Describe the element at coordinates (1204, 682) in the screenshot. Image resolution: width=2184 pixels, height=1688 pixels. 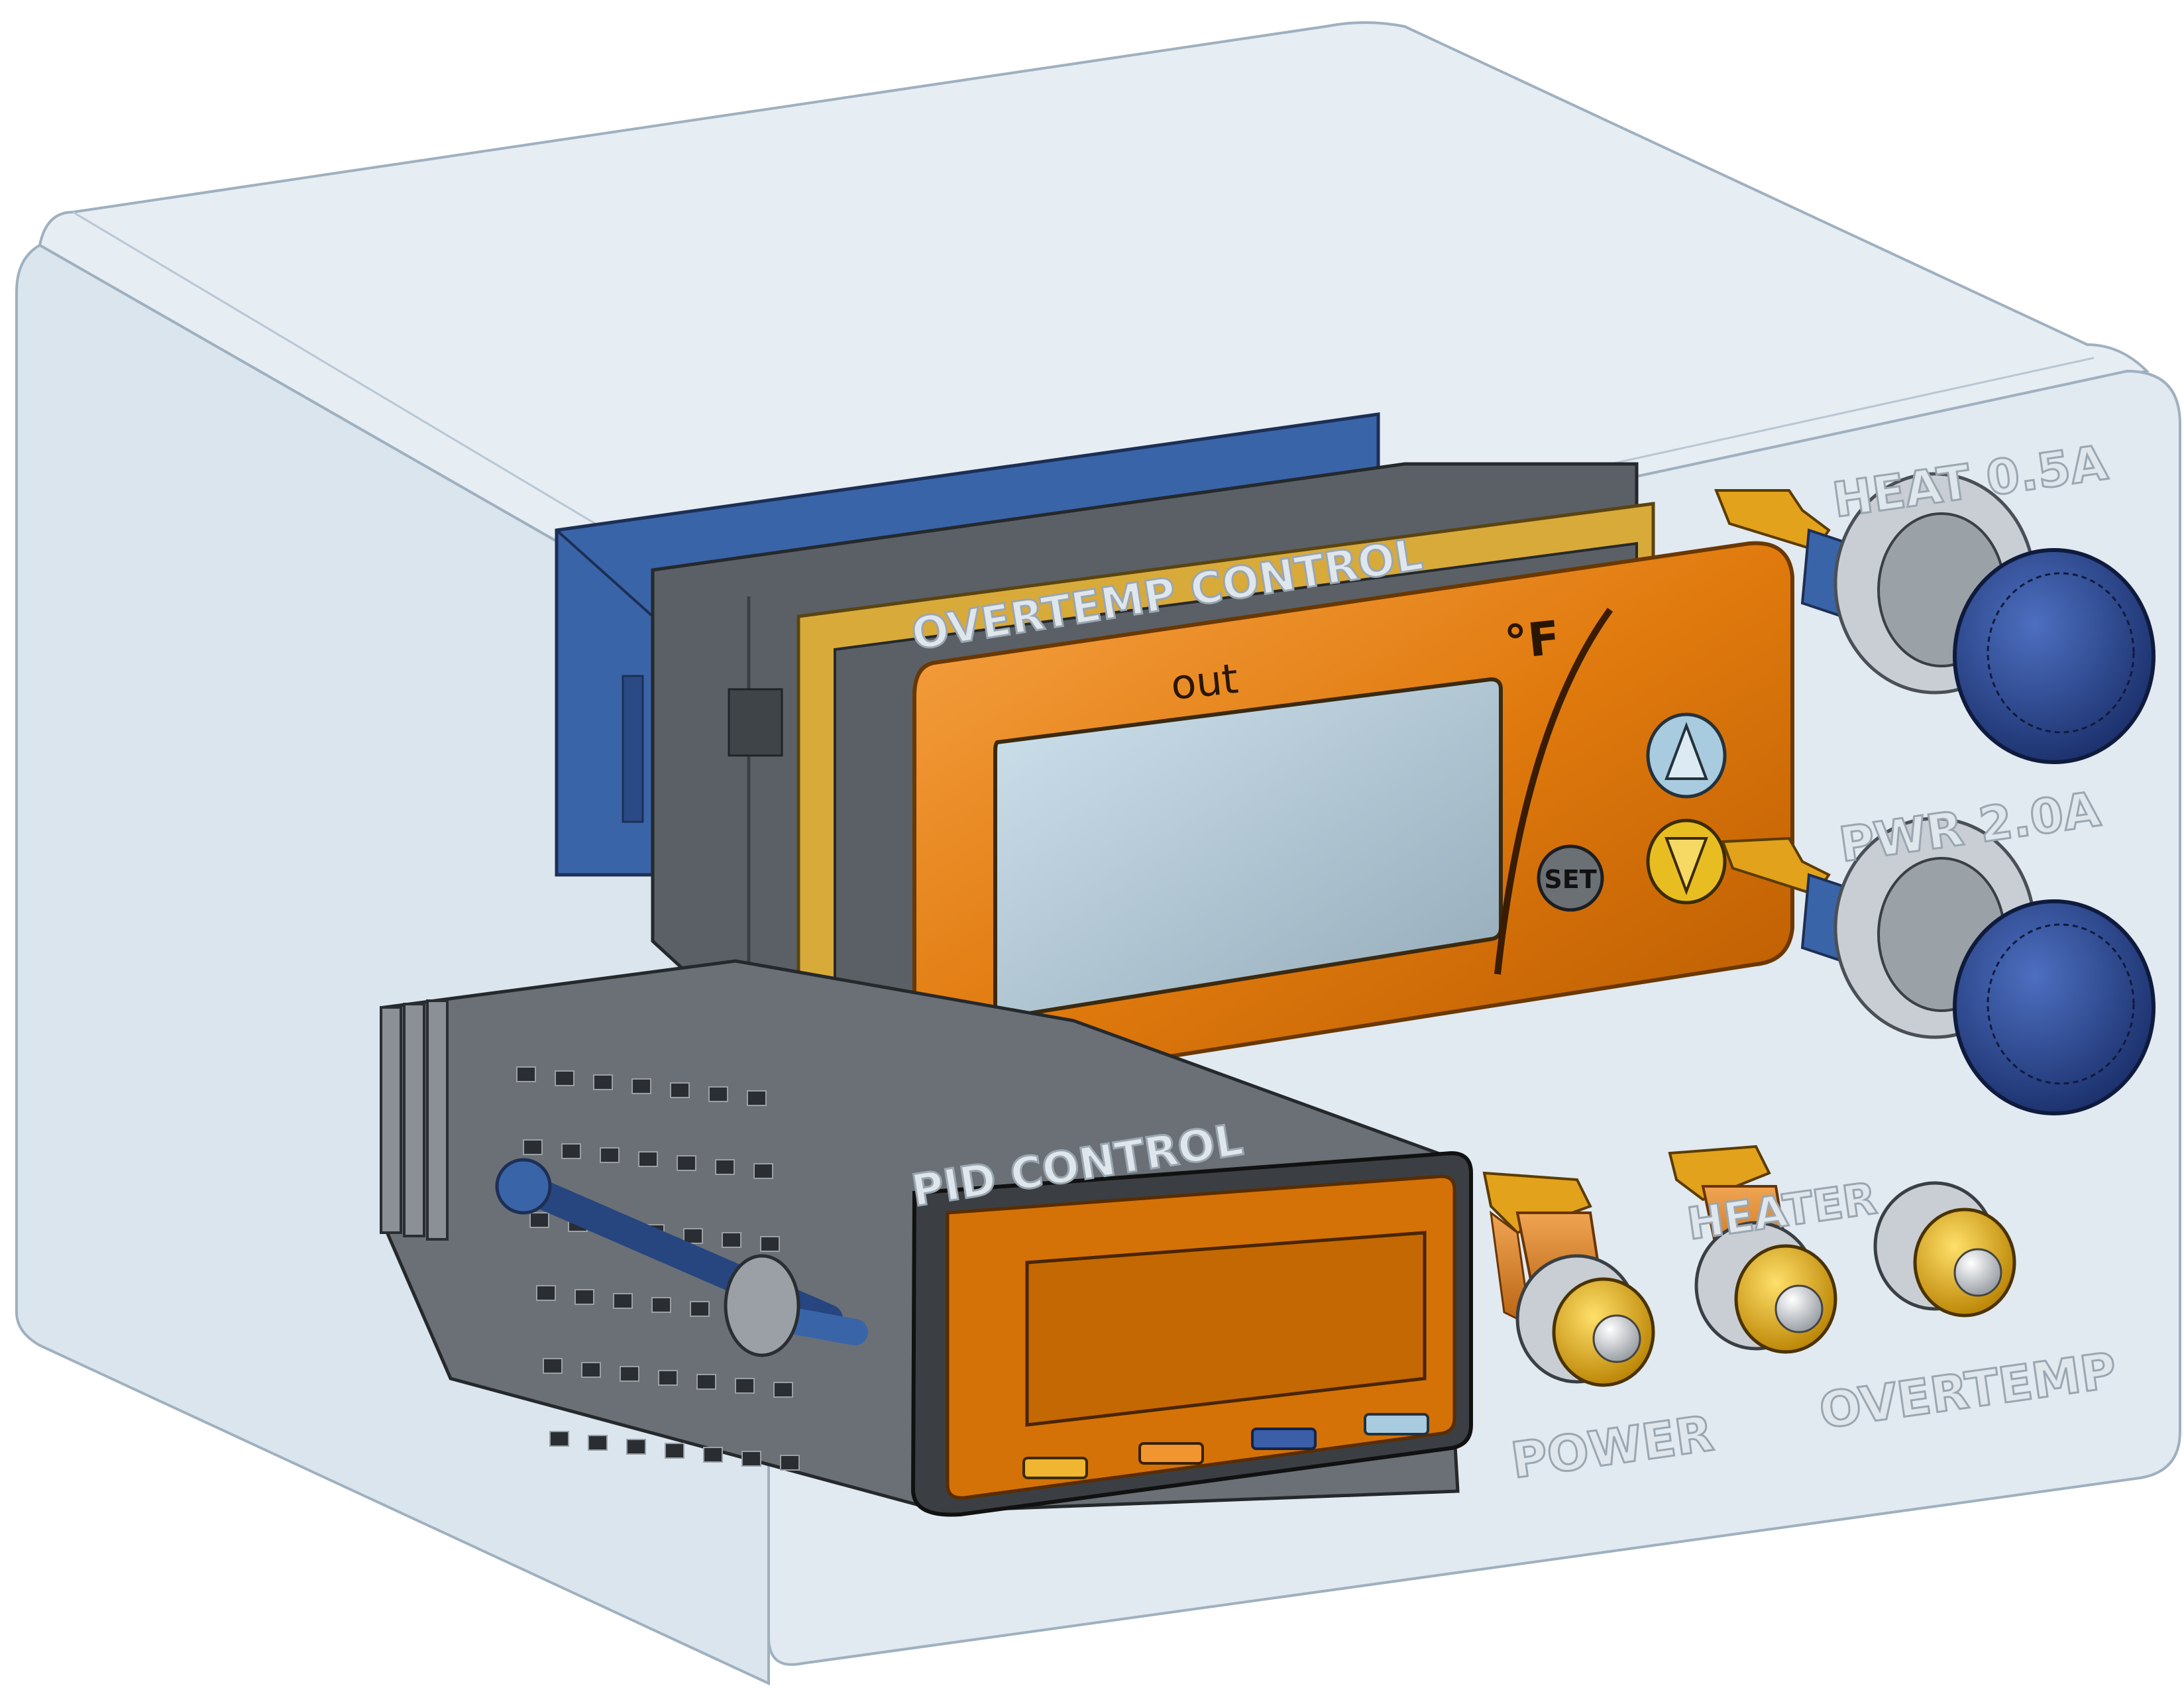
I see `display-label-out: out` at that location.